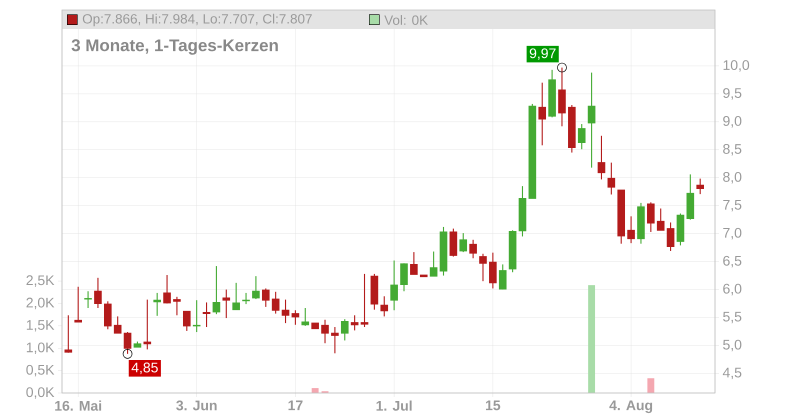 The image size is (800, 420). Describe the element at coordinates (493, 405) in the screenshot. I see `x-tick-label: 15` at that location.